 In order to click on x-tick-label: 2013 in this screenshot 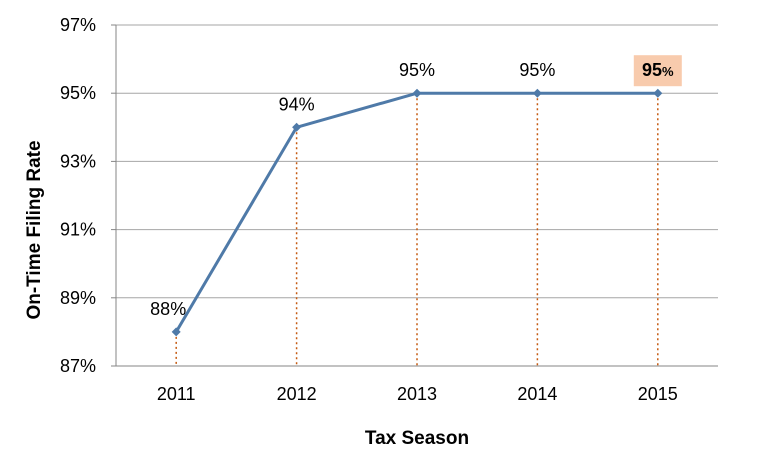, I will do `click(417, 394)`.